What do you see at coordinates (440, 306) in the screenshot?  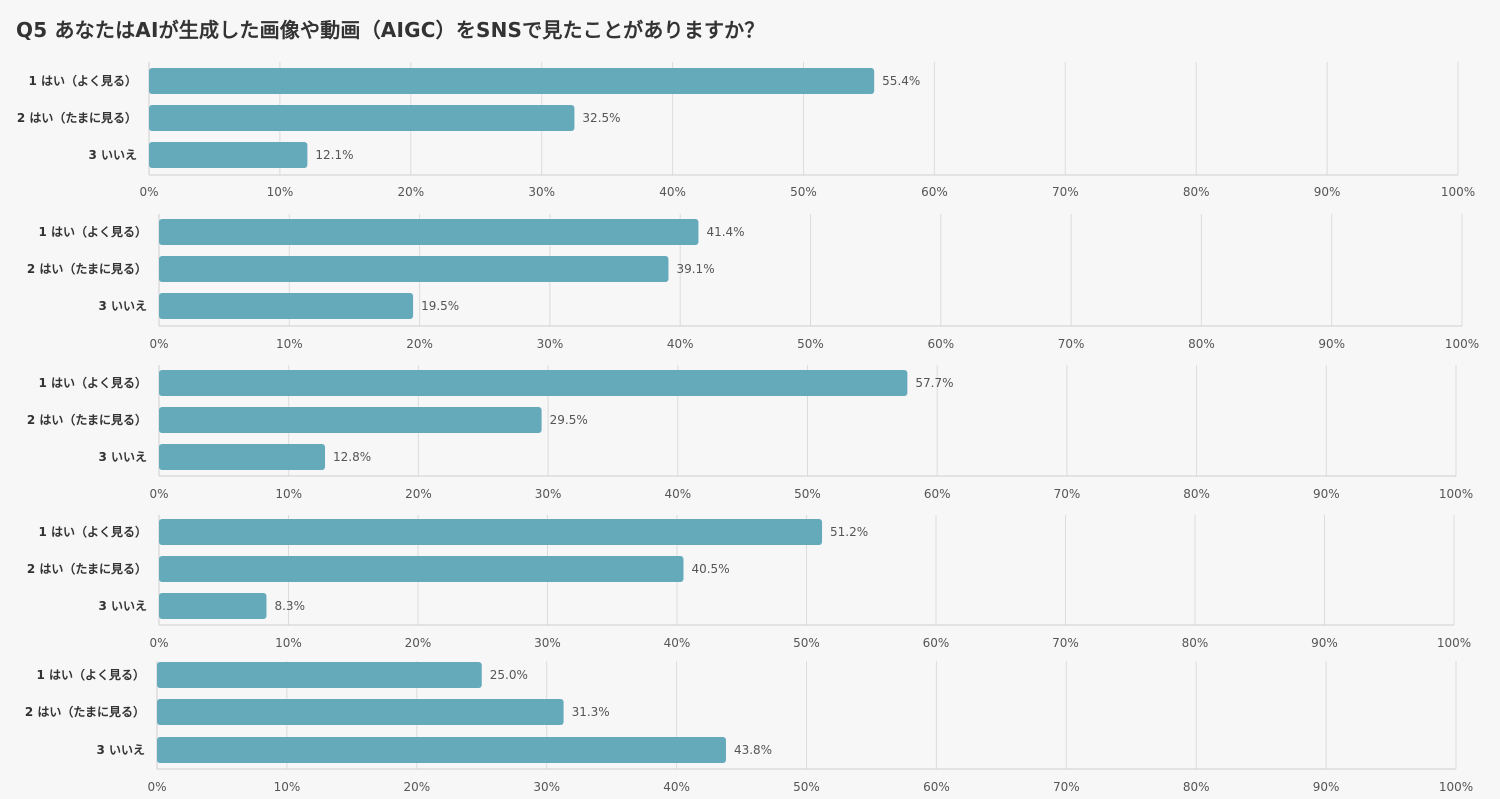 I see `data-label: 19.5%` at bounding box center [440, 306].